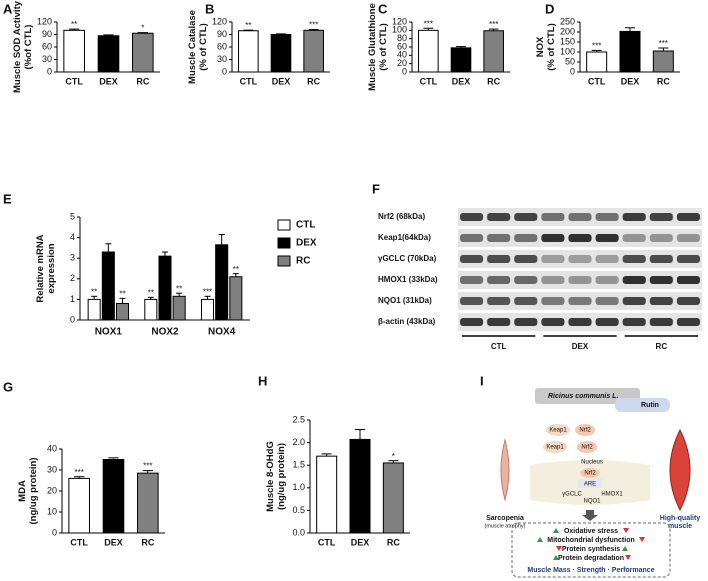 The height and width of the screenshot is (581, 708). What do you see at coordinates (306, 243) in the screenshot?
I see `legend-label: DEX` at bounding box center [306, 243].